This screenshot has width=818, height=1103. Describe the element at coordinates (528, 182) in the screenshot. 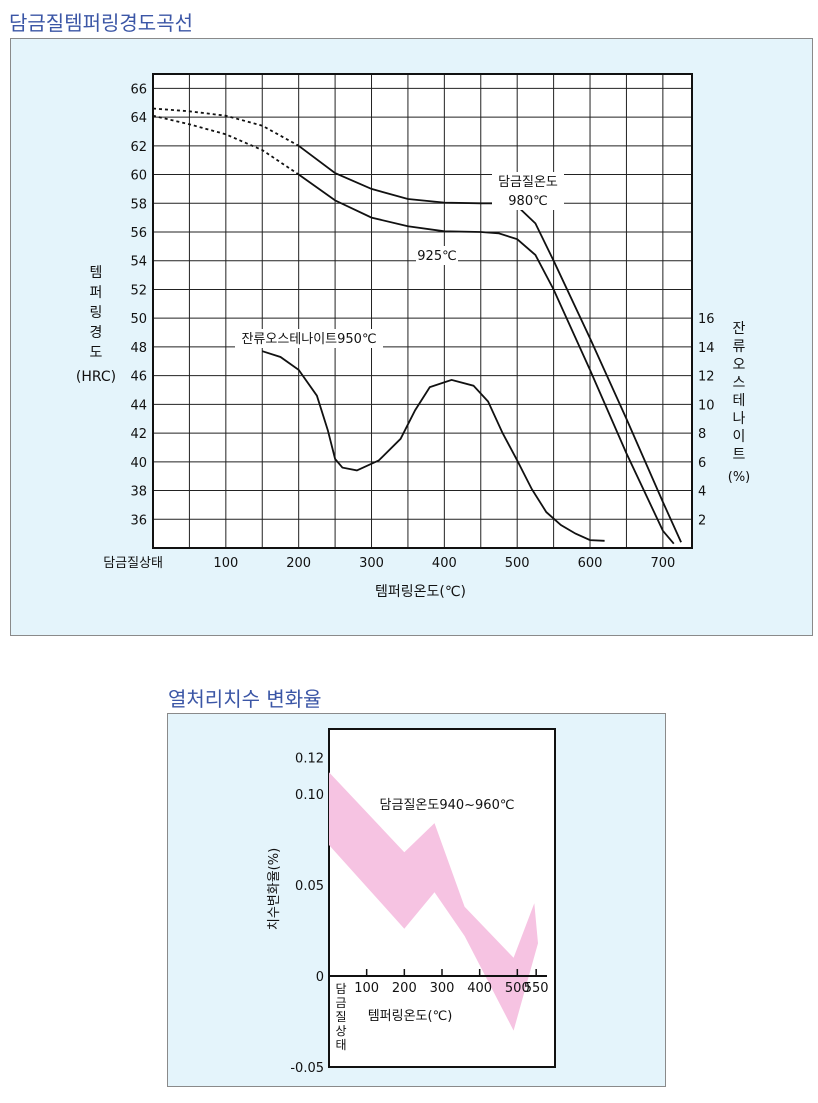

I see `series-label-0: 담금질온도` at that location.